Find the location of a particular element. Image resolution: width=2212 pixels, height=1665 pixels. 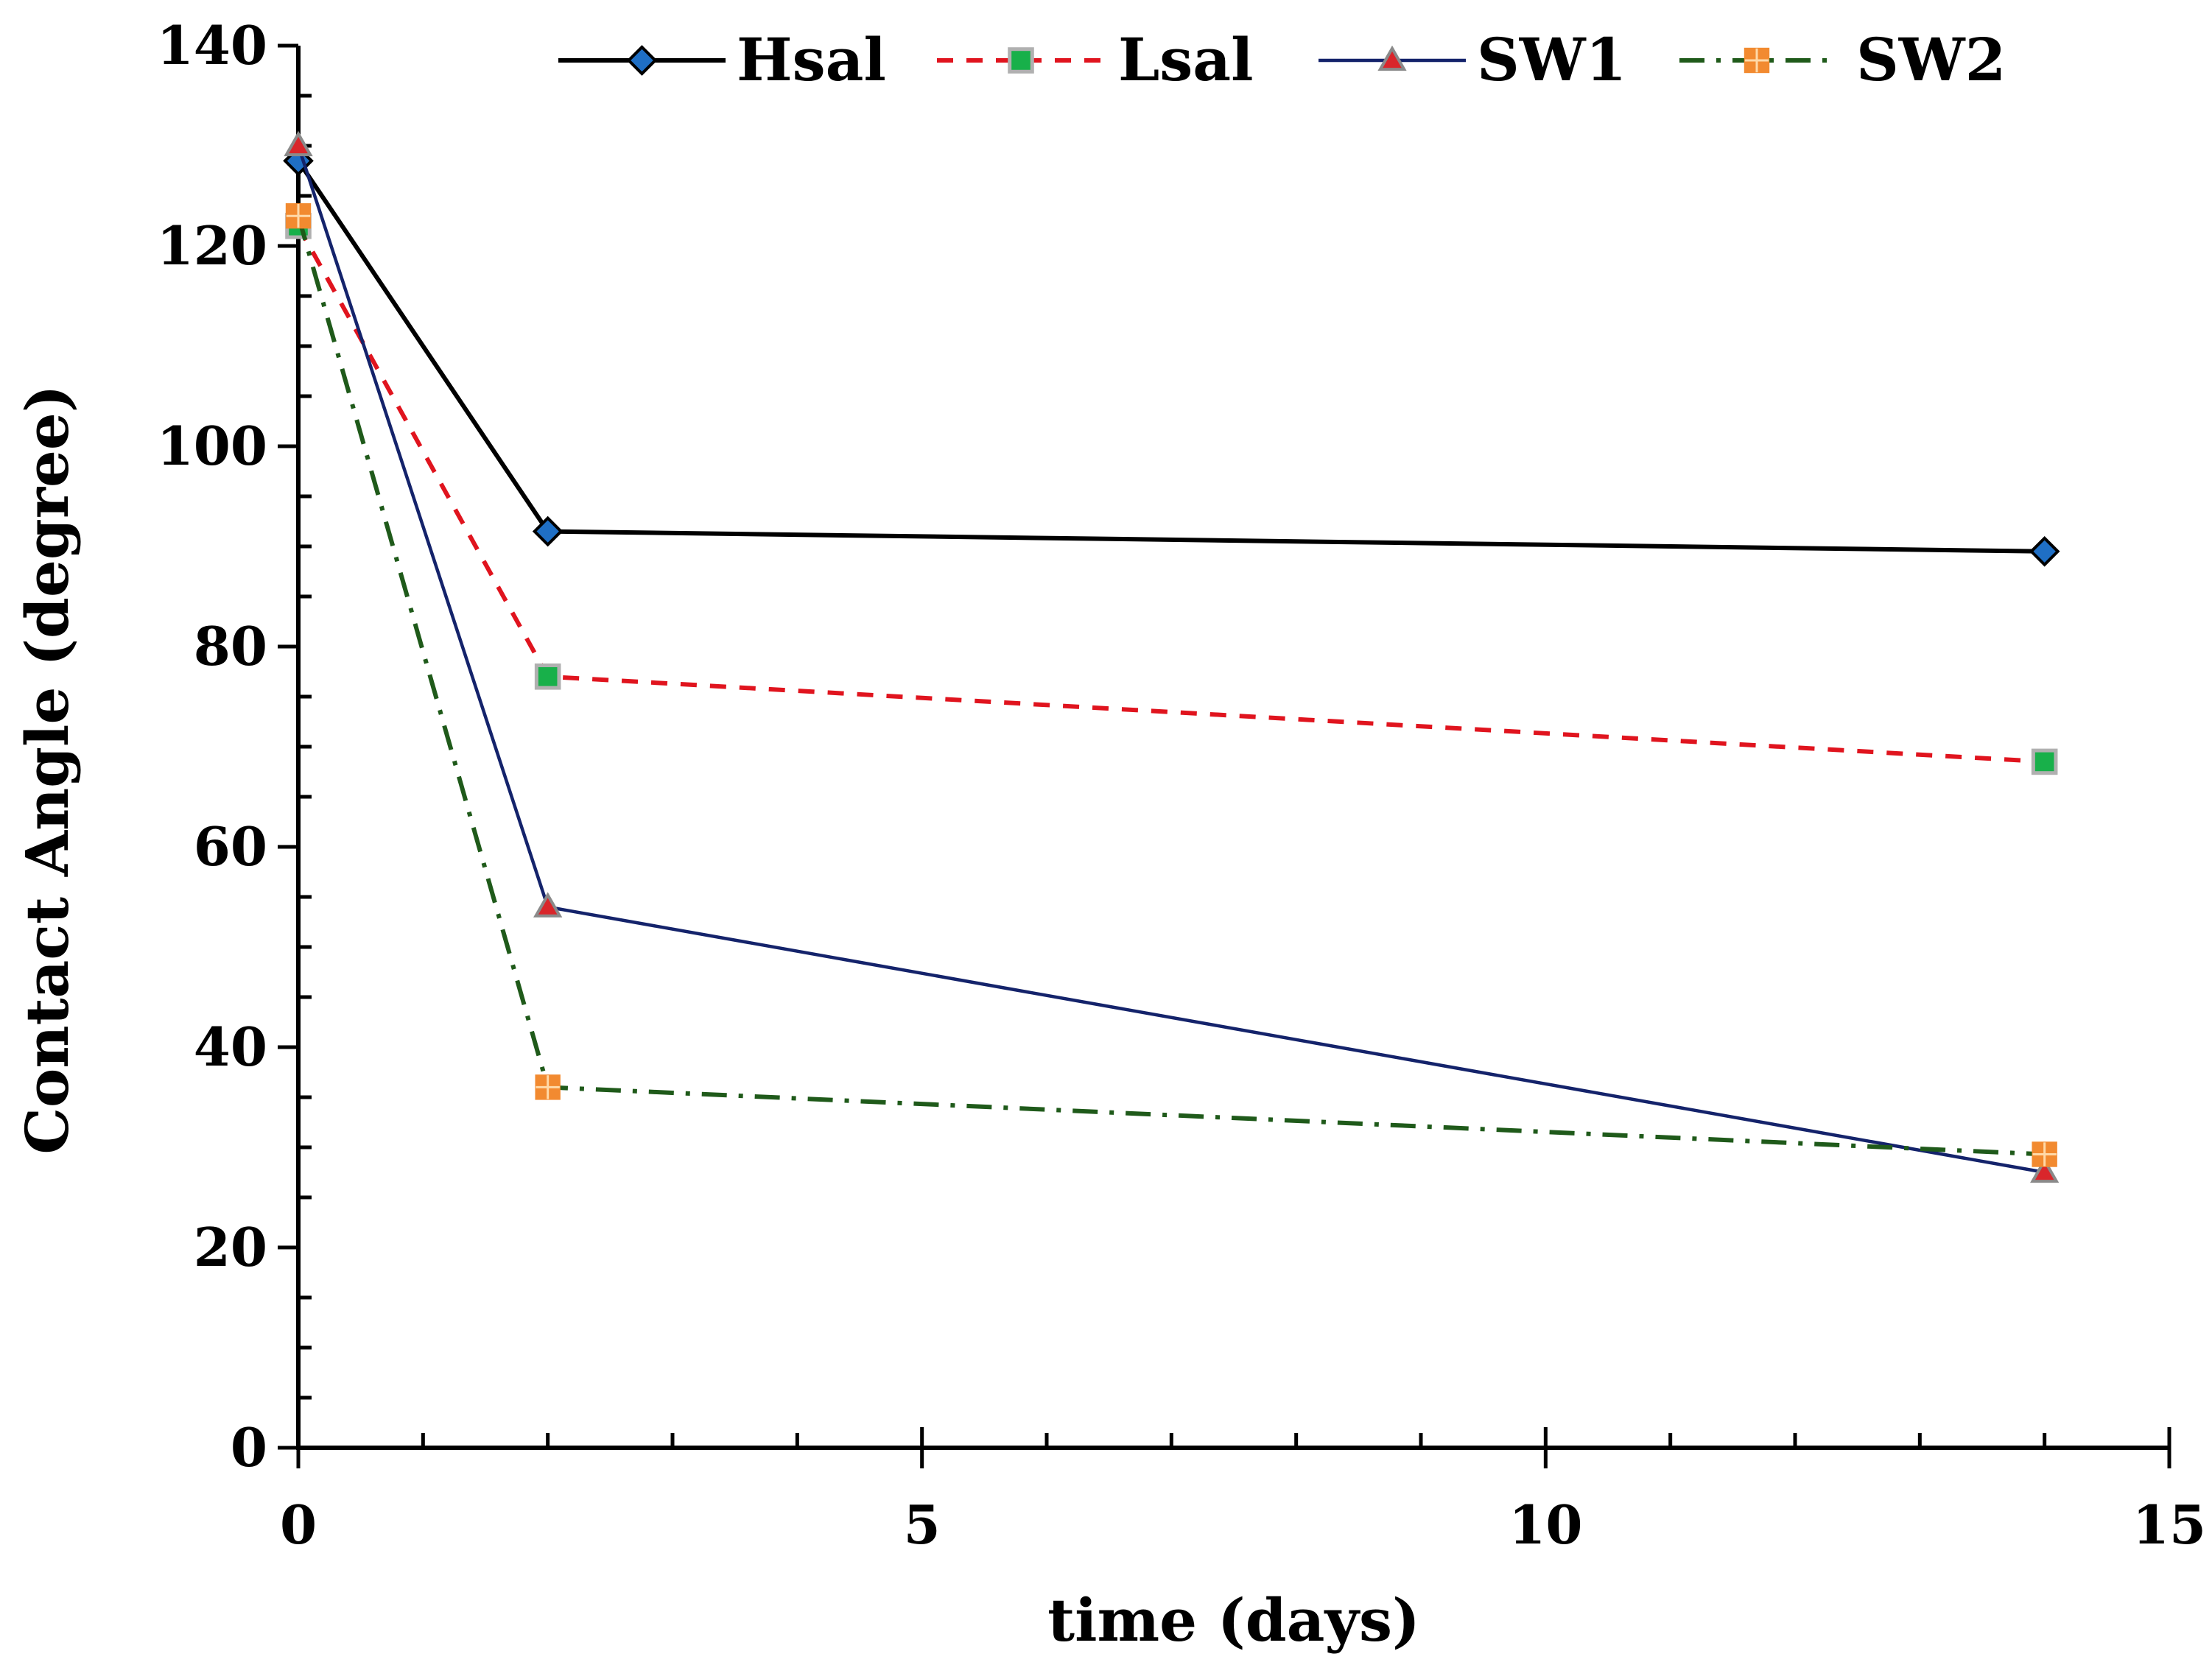

legend-label-hsal: Hsal is located at coordinates (811, 60).